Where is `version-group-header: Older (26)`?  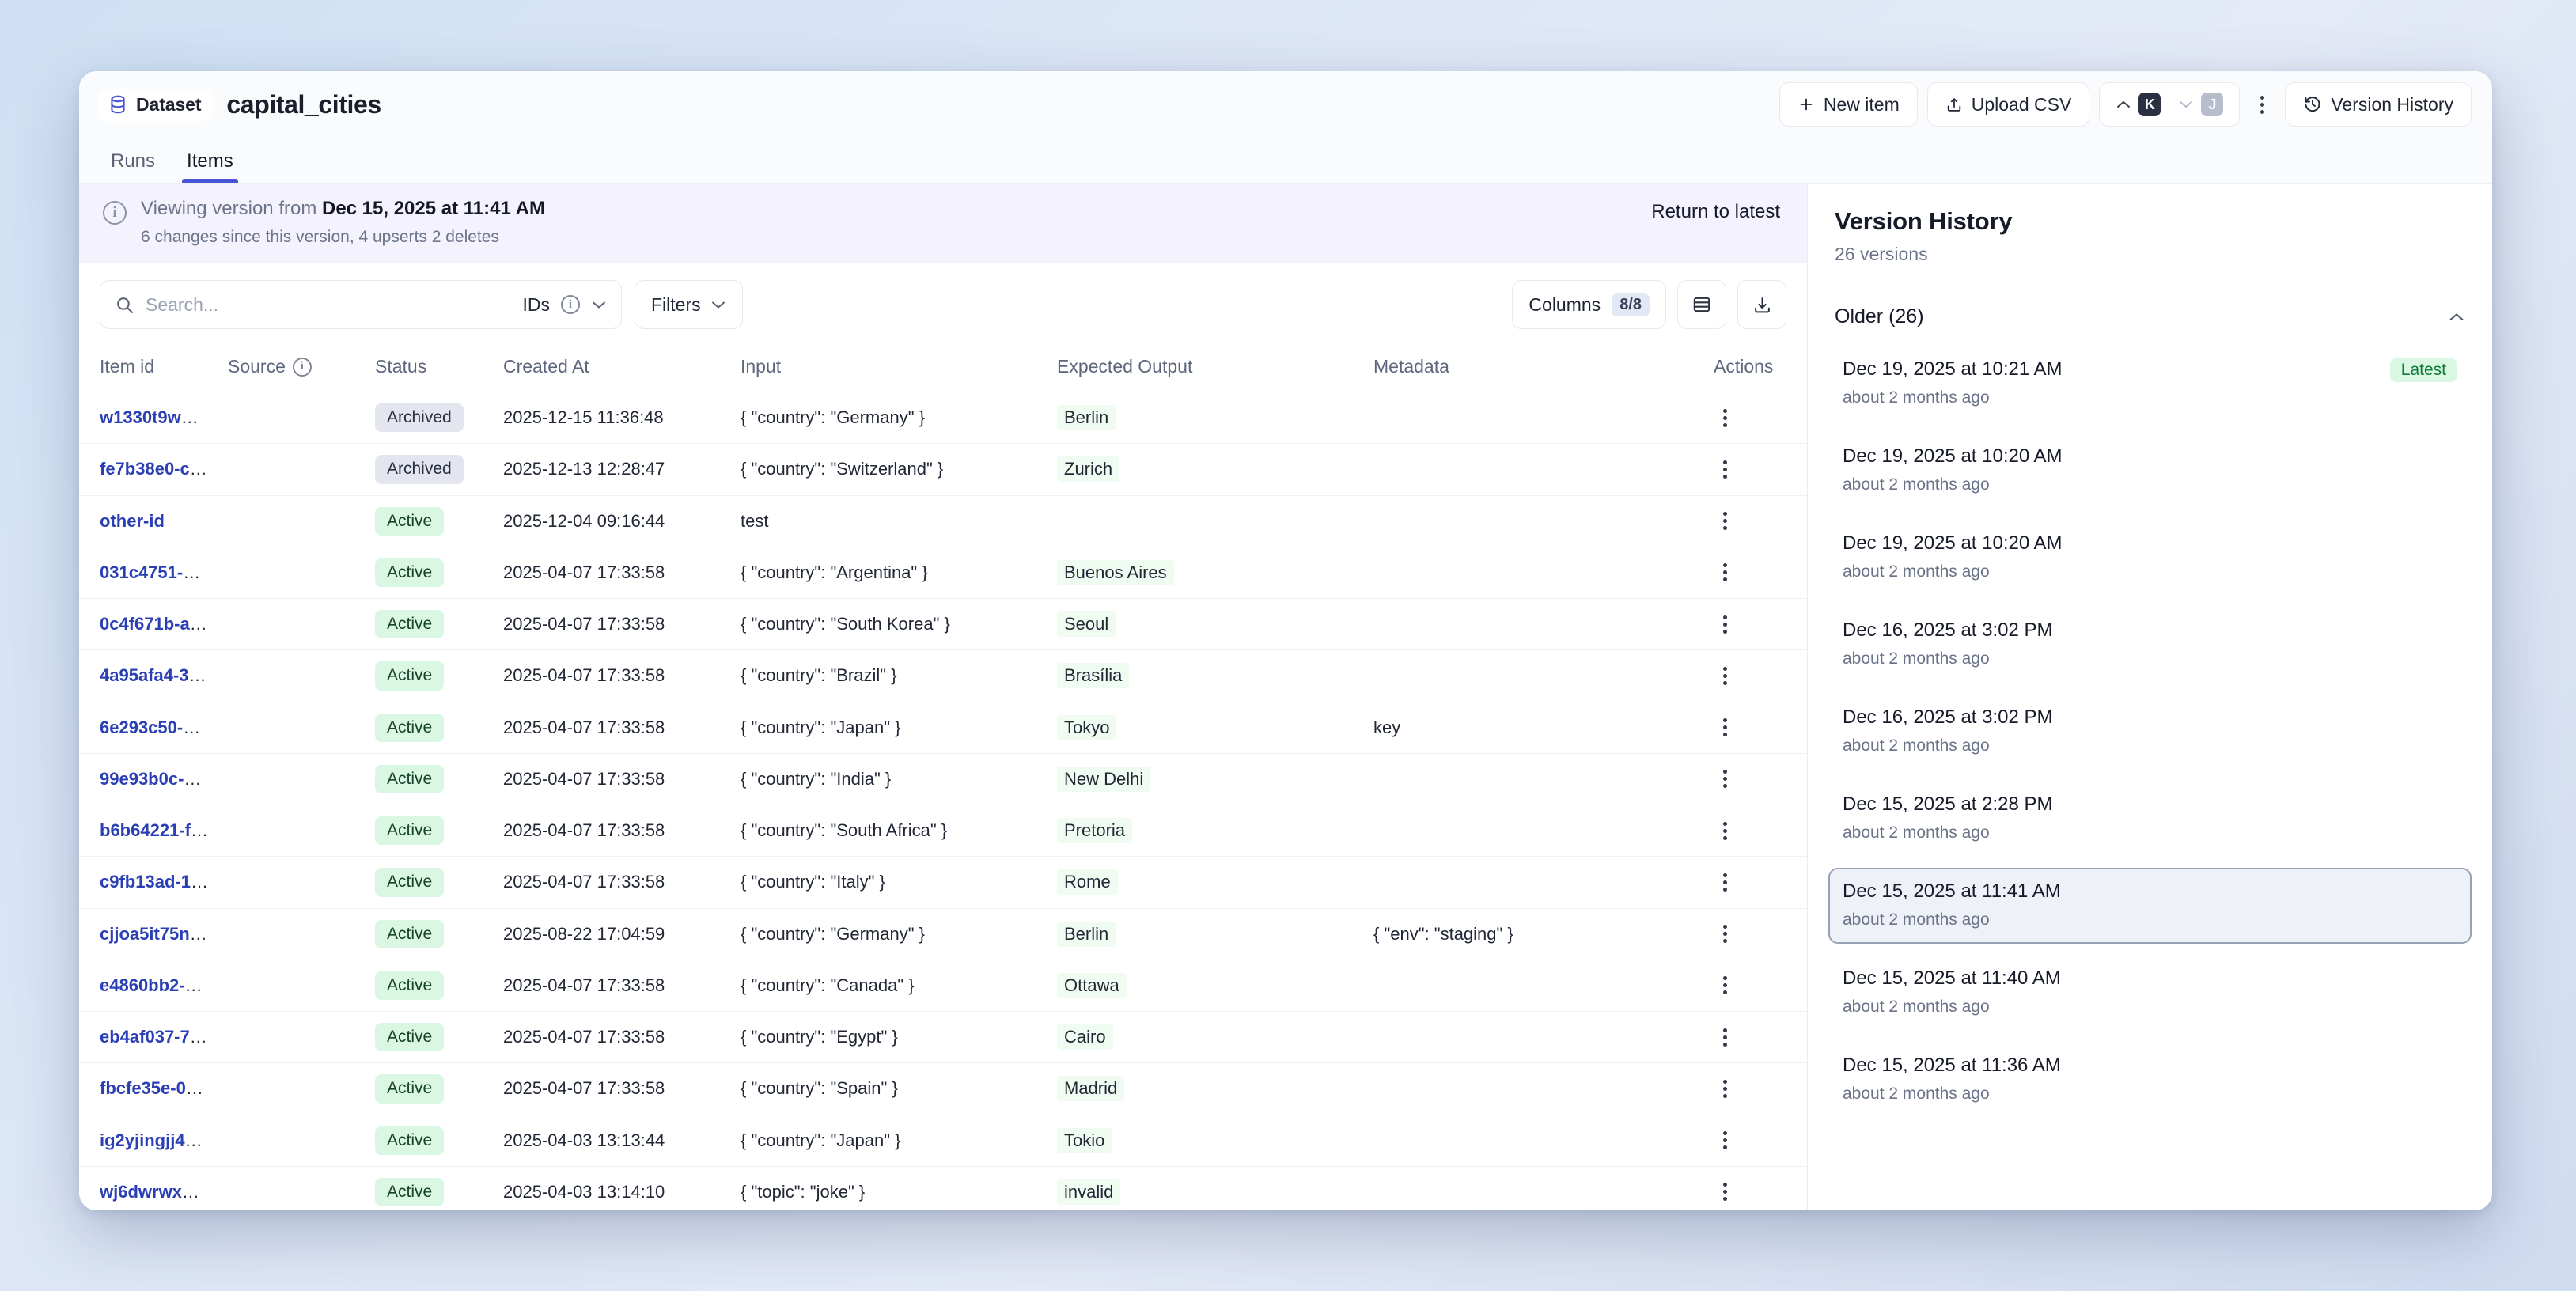
version-group-header: Older (26) is located at coordinates (2150, 316).